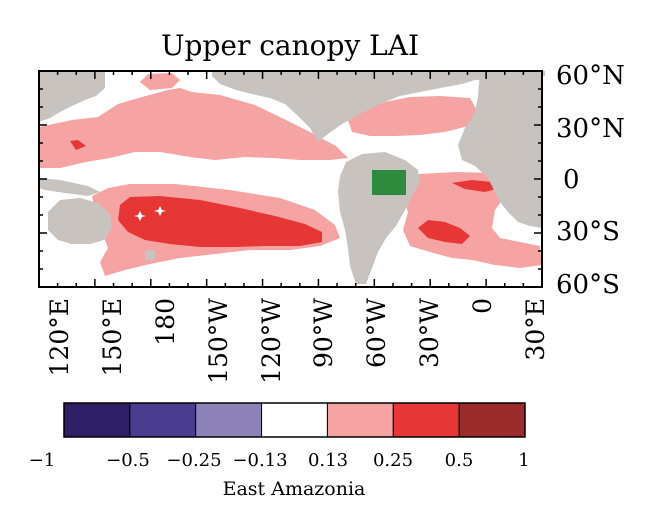  Describe the element at coordinates (165, 322) in the screenshot. I see `lon-label-180: 180` at that location.